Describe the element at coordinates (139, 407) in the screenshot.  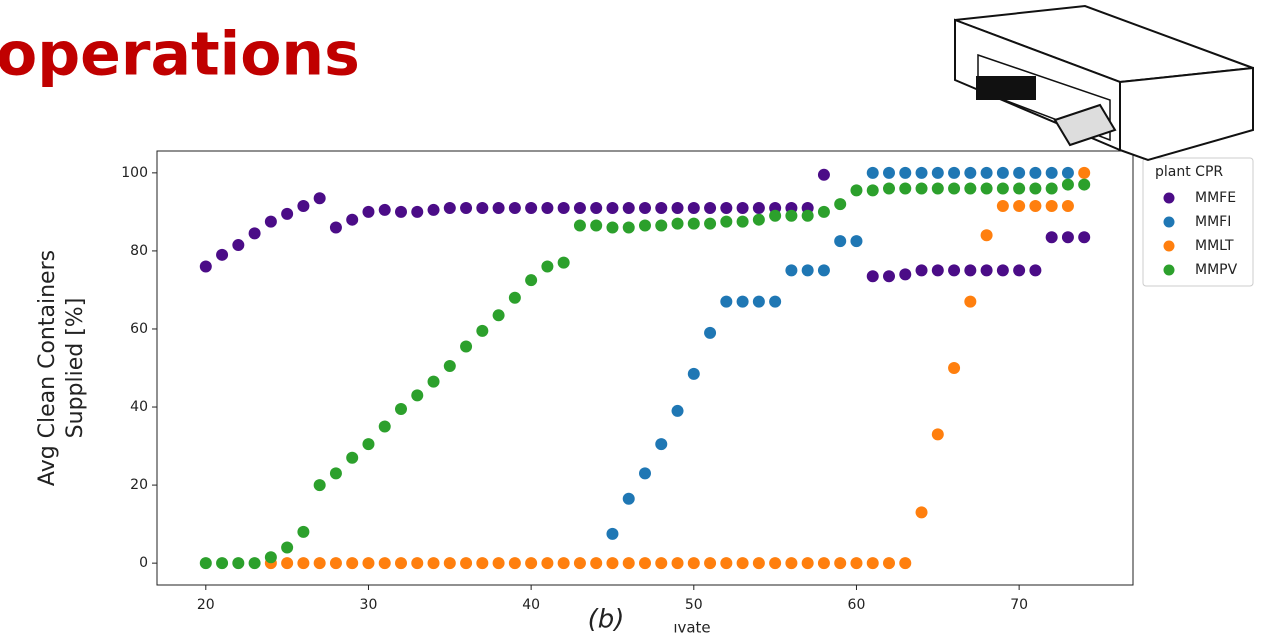
I see `y-tick-label: 40` at that location.